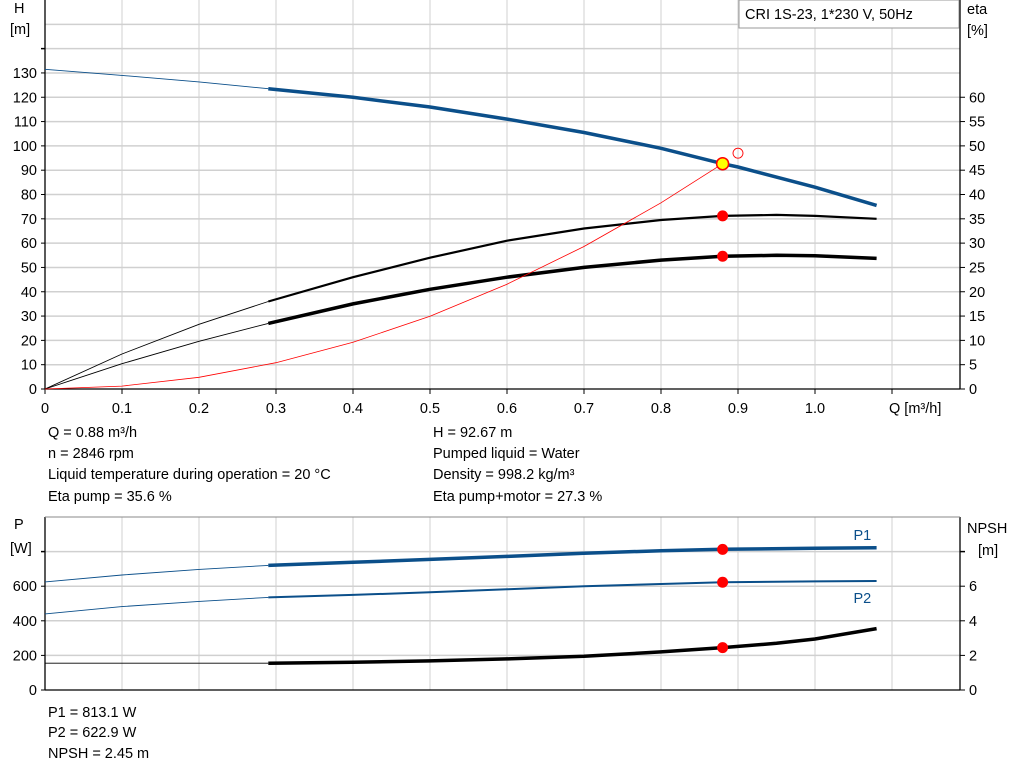 The width and height of the screenshot is (1024, 781). I want to click on info-speed: n = 2846 rpm, so click(91, 454).